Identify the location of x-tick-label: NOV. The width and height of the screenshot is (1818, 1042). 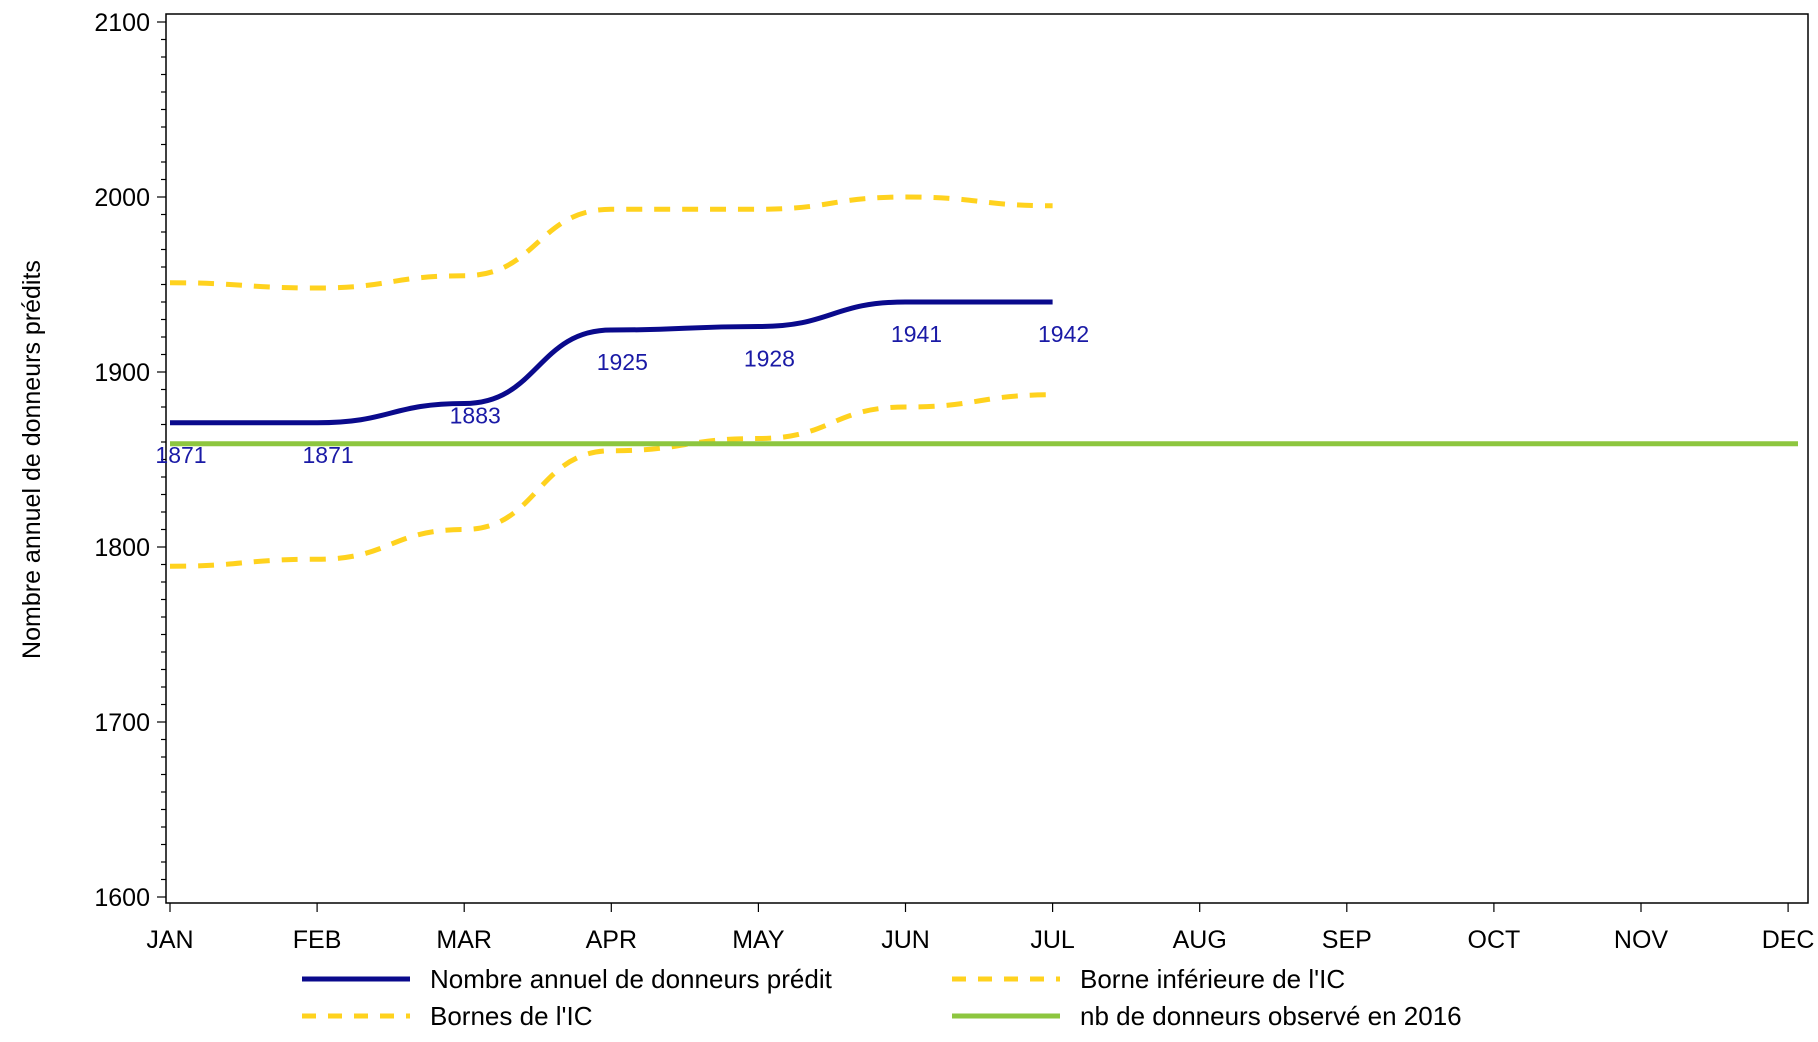
(1641, 940).